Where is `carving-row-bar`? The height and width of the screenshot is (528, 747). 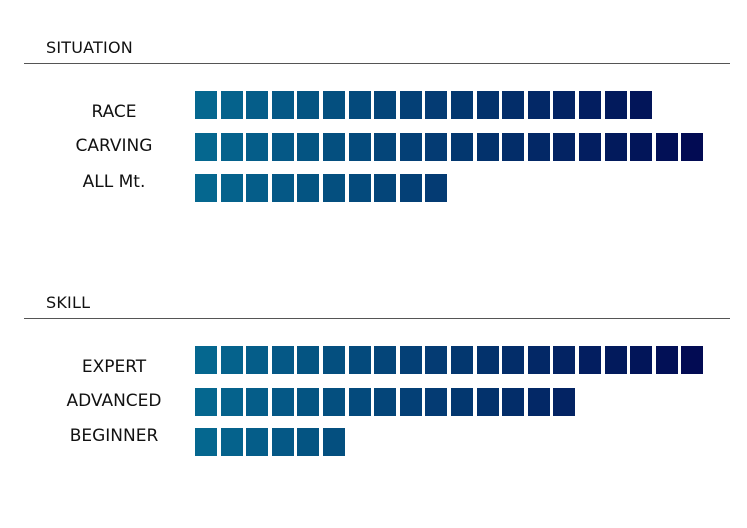 carving-row-bar is located at coordinates (451, 147).